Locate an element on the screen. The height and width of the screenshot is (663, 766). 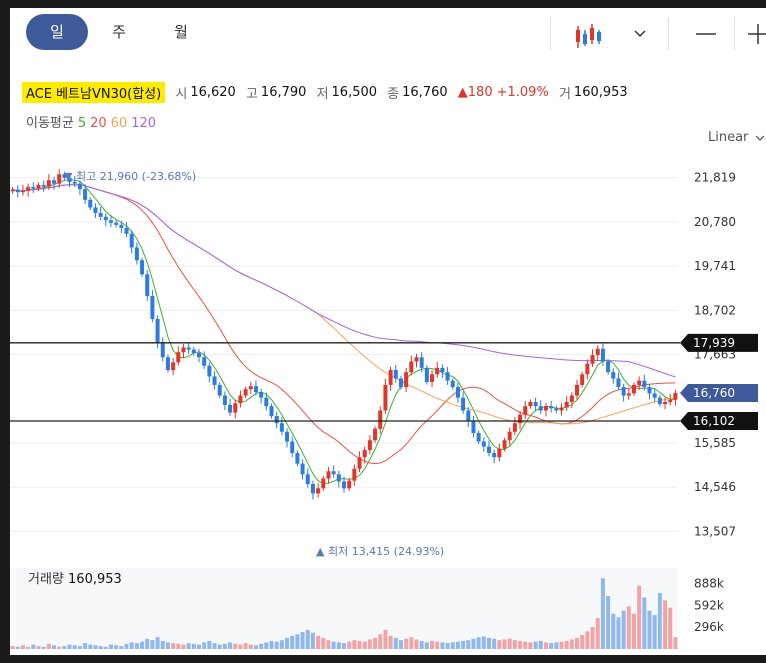
candlestick-icon is located at coordinates (588, 36).